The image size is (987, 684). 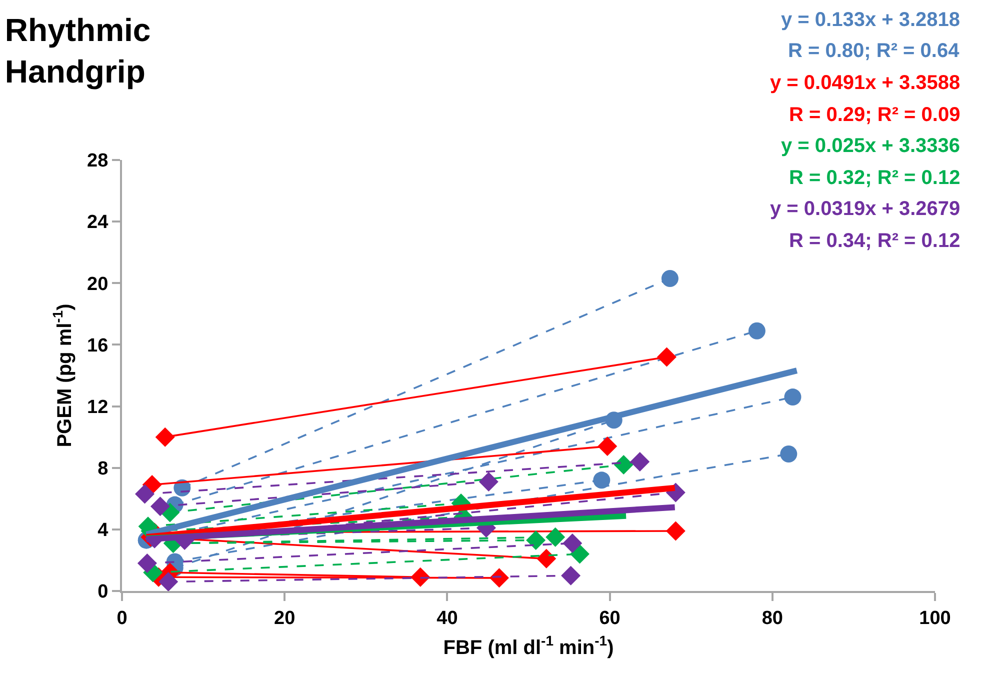 What do you see at coordinates (103, 592) in the screenshot?
I see `y-tick-label: 0` at bounding box center [103, 592].